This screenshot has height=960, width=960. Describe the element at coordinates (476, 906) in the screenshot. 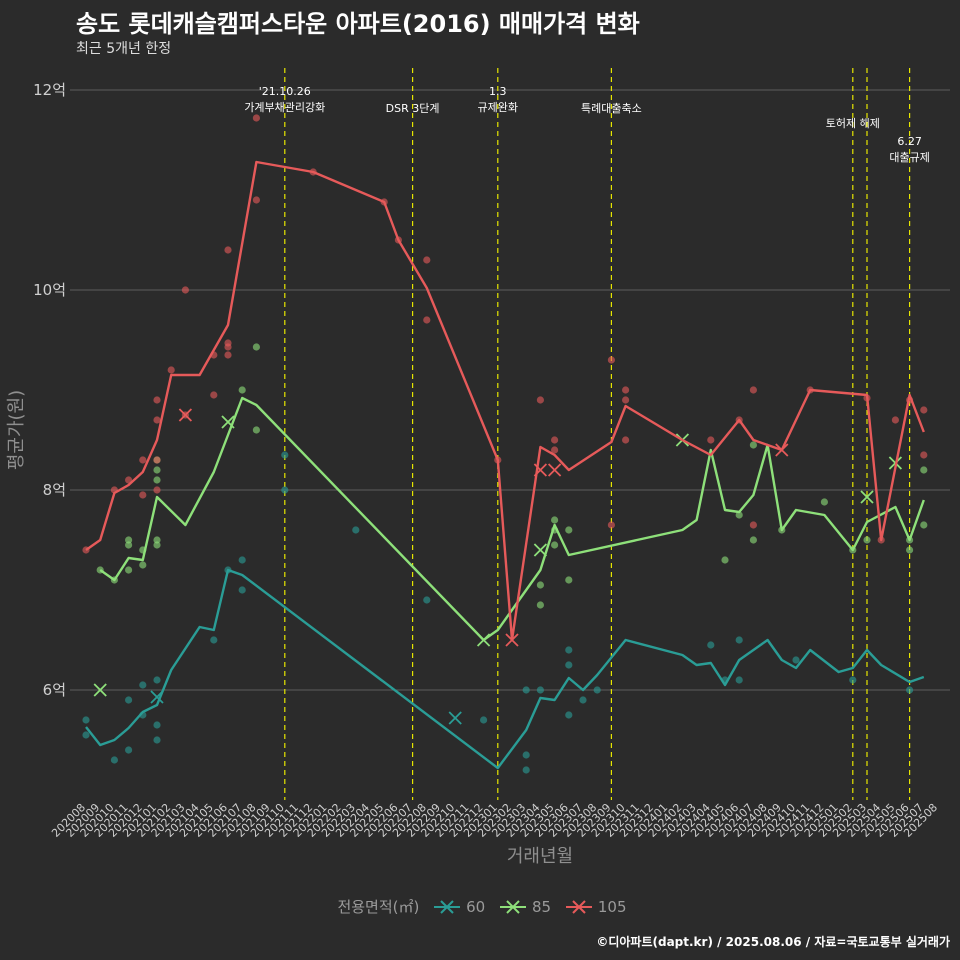

I see `legend-label-60: 60` at that location.